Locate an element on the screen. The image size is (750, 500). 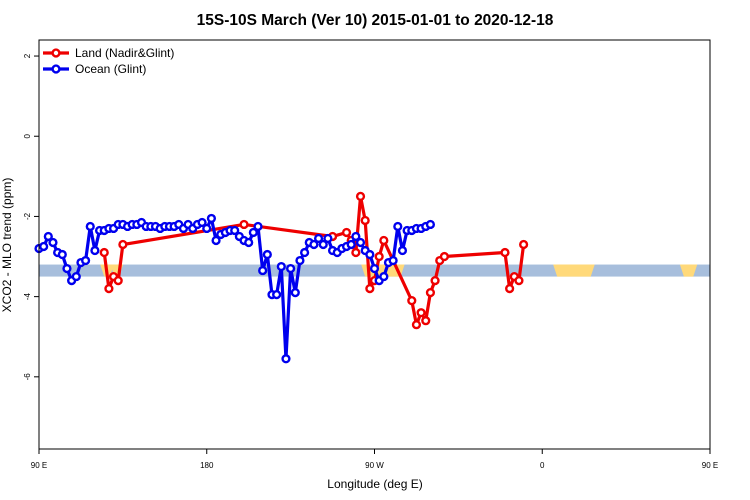
y-tick-label: -4 is located at coordinates (27, 297).